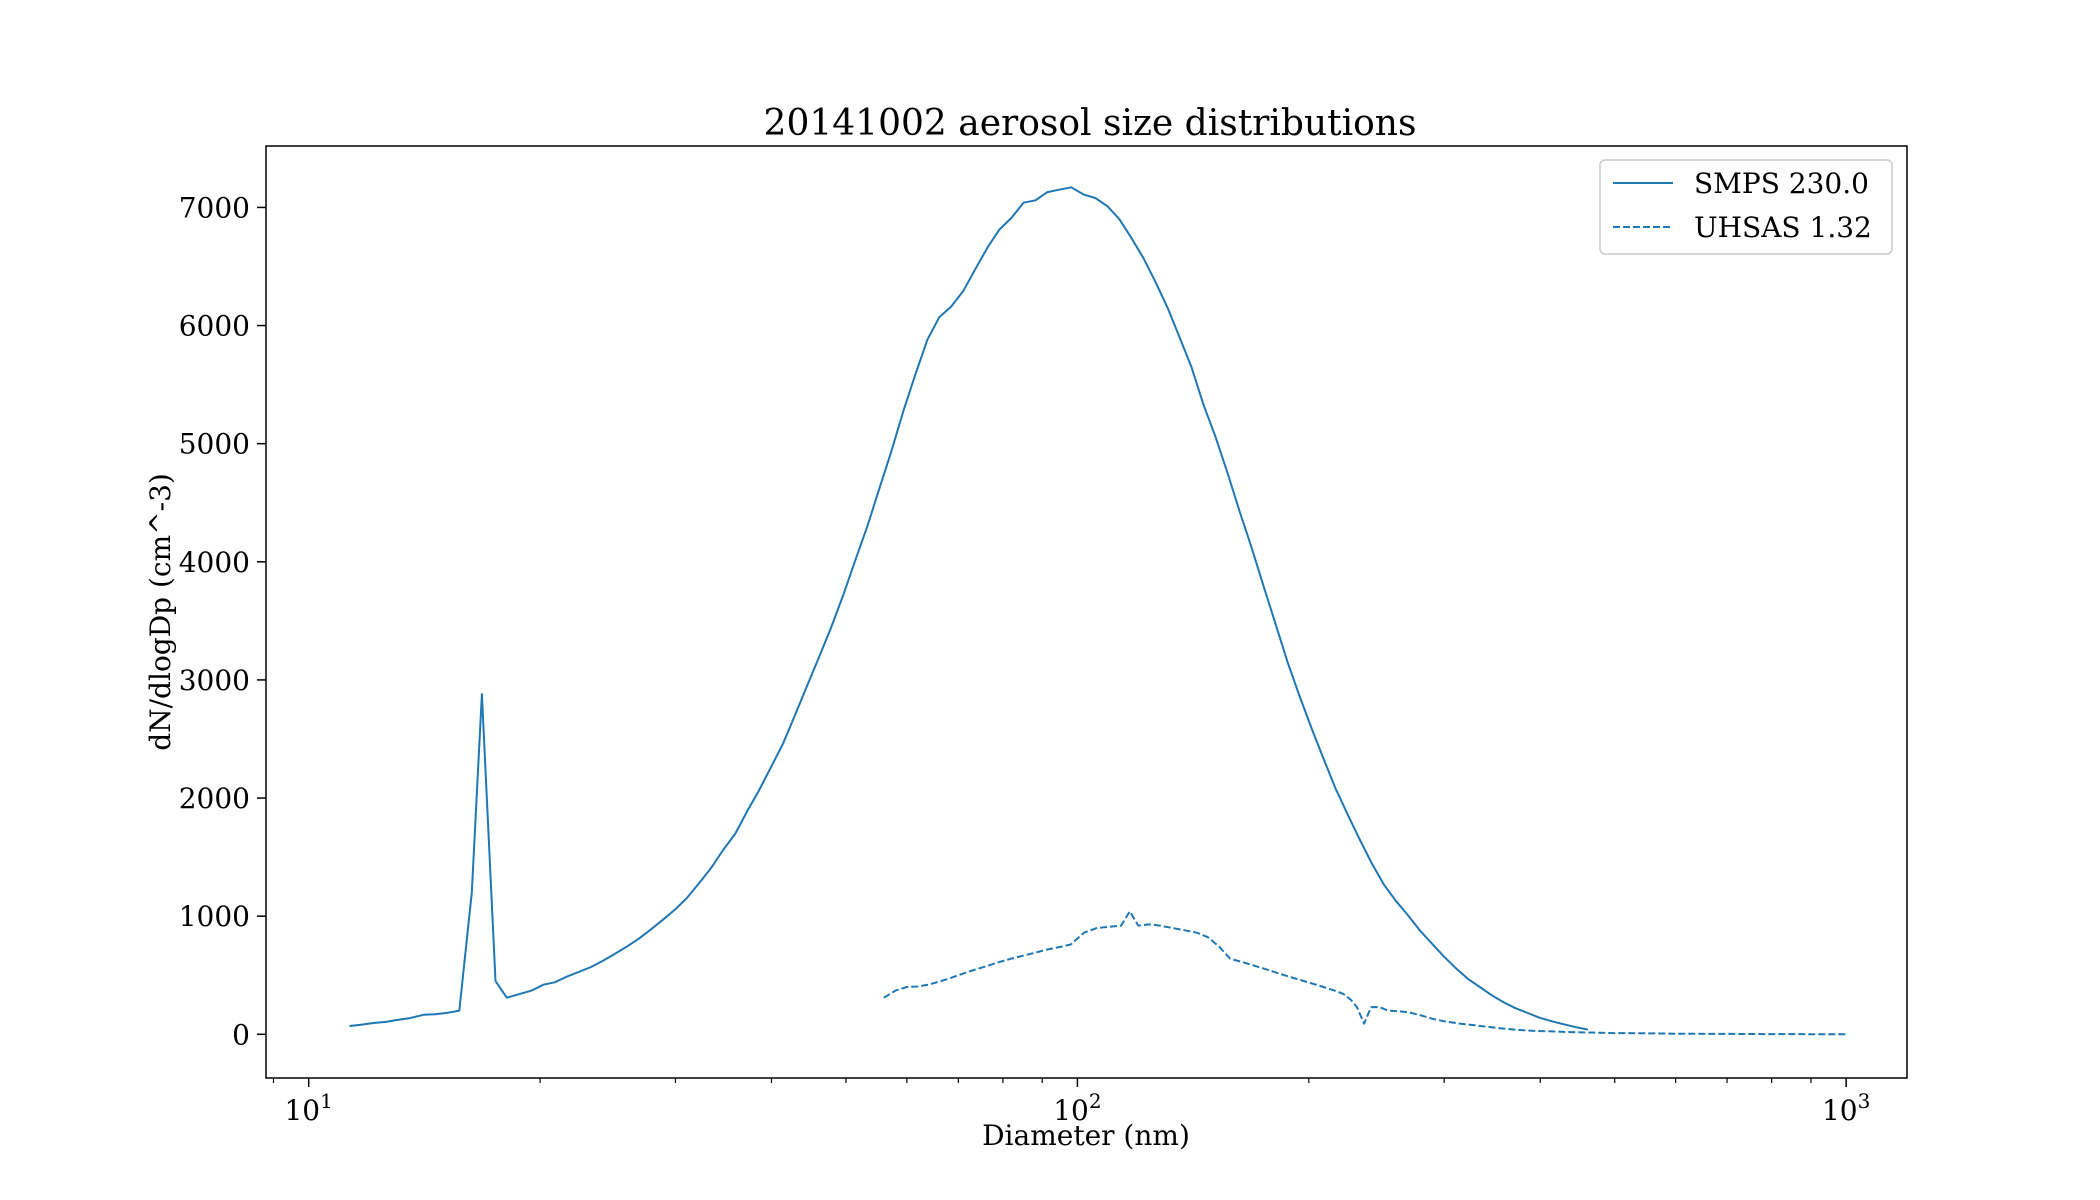 This screenshot has width=2100, height=1200. What do you see at coordinates (214, 798) in the screenshot?
I see `y-tick-label: 2000` at bounding box center [214, 798].